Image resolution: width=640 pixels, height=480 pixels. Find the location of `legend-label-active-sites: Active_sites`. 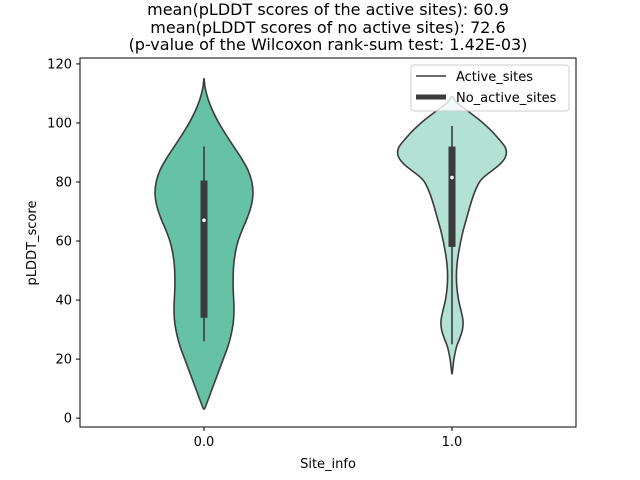

legend-label-active-sites: Active_sites is located at coordinates (494, 77).